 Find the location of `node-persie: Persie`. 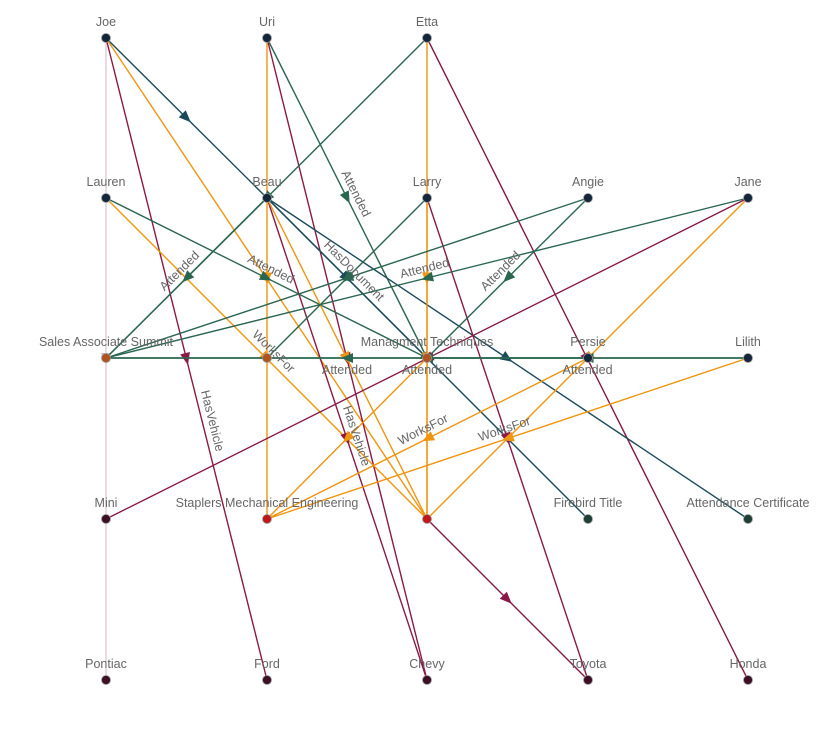

node-persie: Persie is located at coordinates (588, 349).